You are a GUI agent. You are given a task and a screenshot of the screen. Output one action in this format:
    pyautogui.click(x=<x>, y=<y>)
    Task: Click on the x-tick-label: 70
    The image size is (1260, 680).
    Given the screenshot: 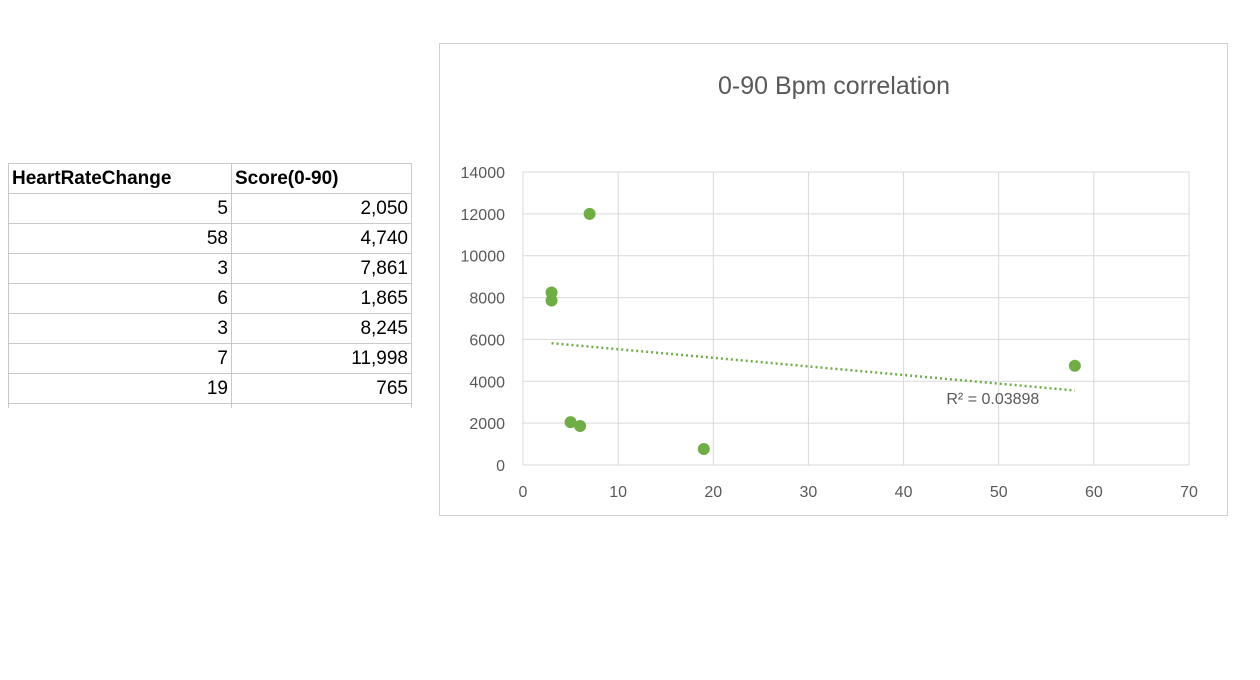 What is the action you would take?
    pyautogui.click(x=1189, y=492)
    